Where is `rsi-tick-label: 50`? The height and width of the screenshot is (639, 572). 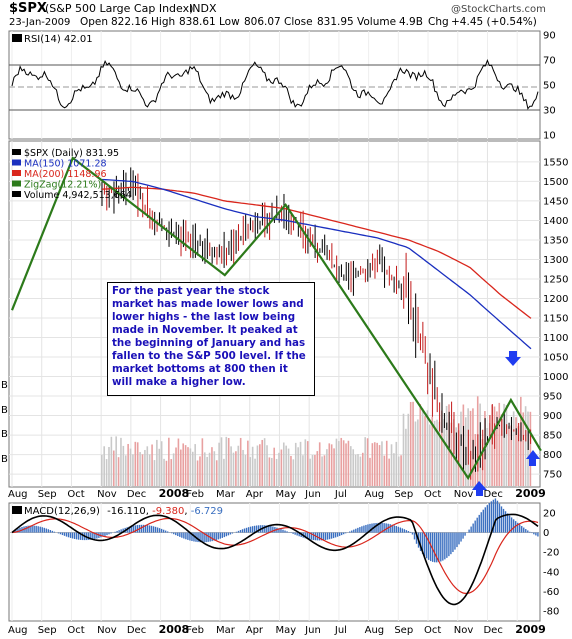
rsi-tick-label: 50 is located at coordinates (549, 86).